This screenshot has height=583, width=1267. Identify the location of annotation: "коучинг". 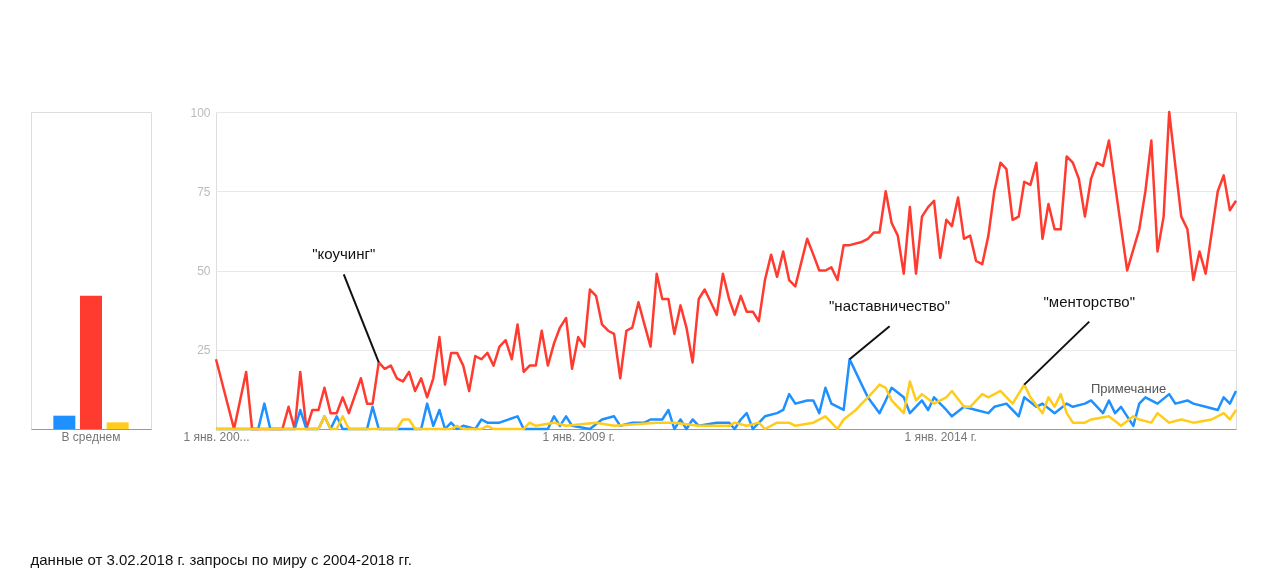
(344, 254).